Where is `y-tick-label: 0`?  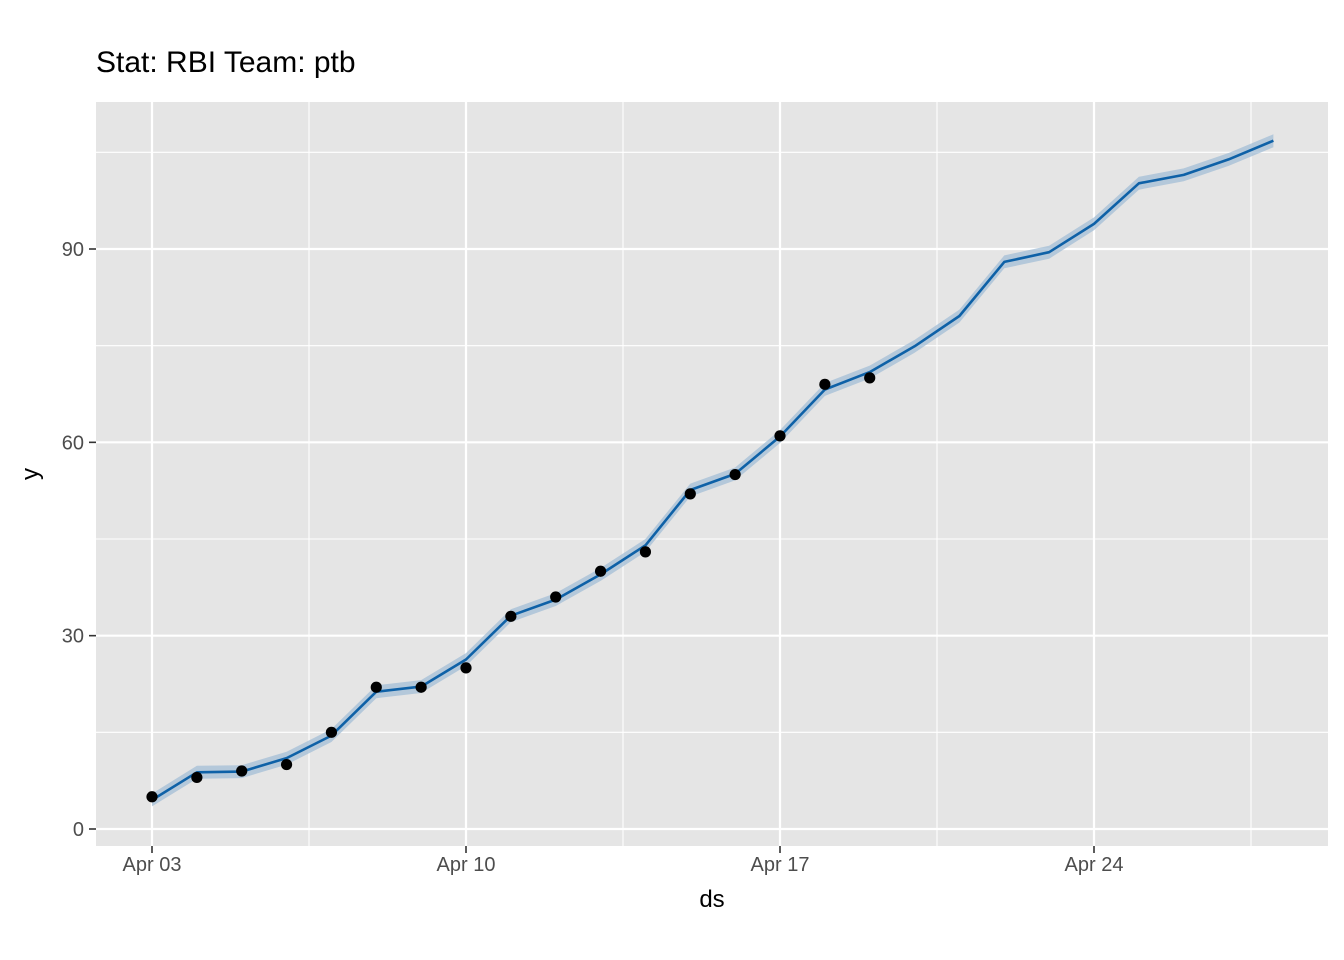
y-tick-label: 0 is located at coordinates (78, 830).